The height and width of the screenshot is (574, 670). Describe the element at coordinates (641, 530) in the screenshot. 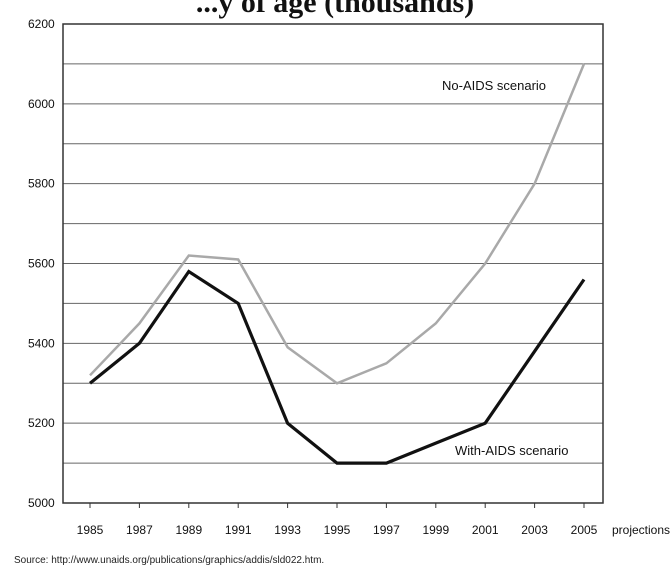

I see `x-trailing-label: projections` at that location.